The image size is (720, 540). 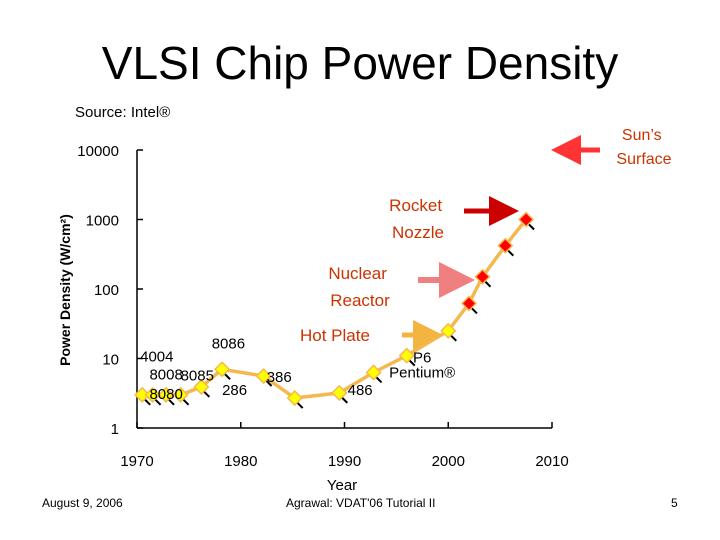 I want to click on processor-label: Pentium®, so click(x=422, y=373).